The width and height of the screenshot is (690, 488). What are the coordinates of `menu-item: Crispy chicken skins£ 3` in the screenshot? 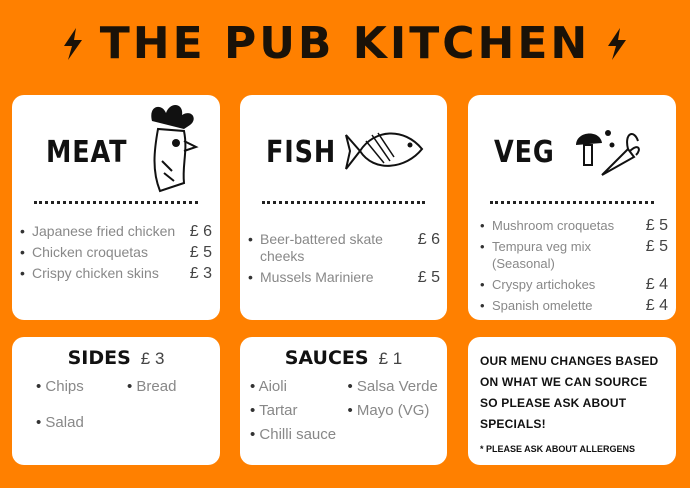 It's located at (116, 273).